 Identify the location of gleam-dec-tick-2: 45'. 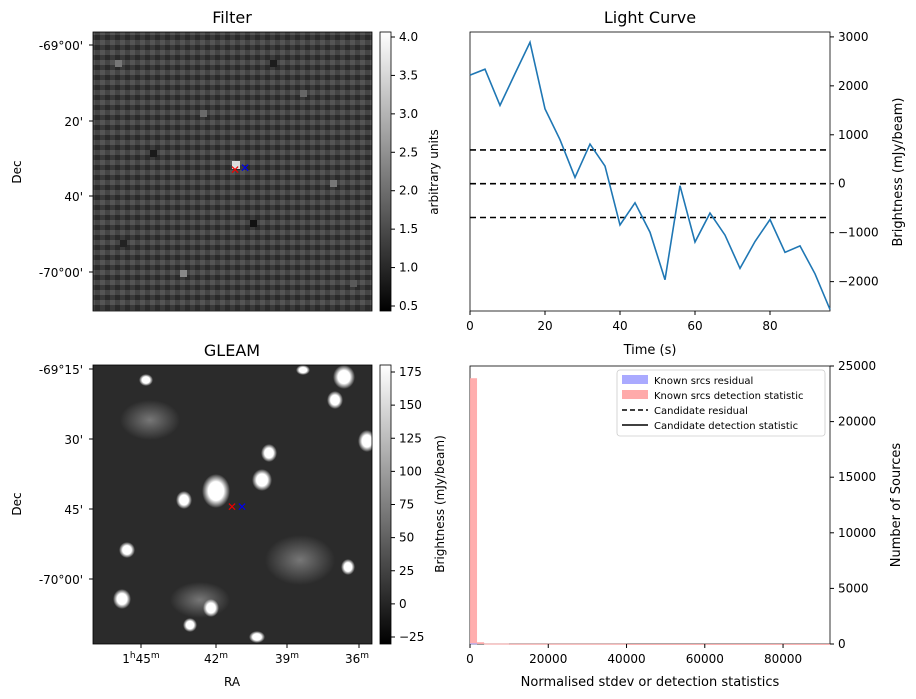
(73, 510).